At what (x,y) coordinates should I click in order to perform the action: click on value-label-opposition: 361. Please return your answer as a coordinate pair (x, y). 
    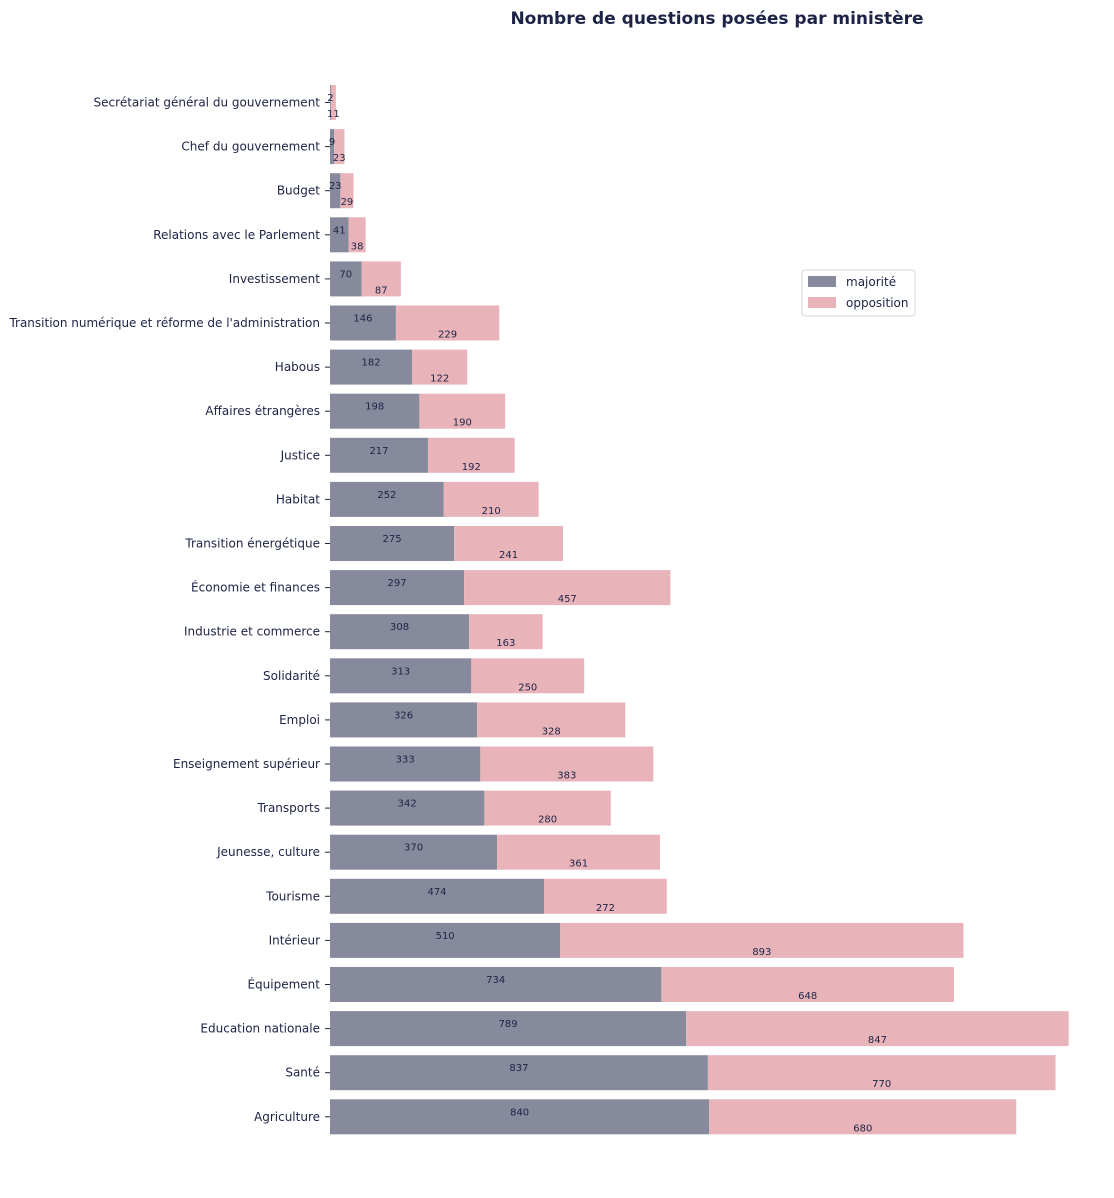
    Looking at the image, I should click on (578, 864).